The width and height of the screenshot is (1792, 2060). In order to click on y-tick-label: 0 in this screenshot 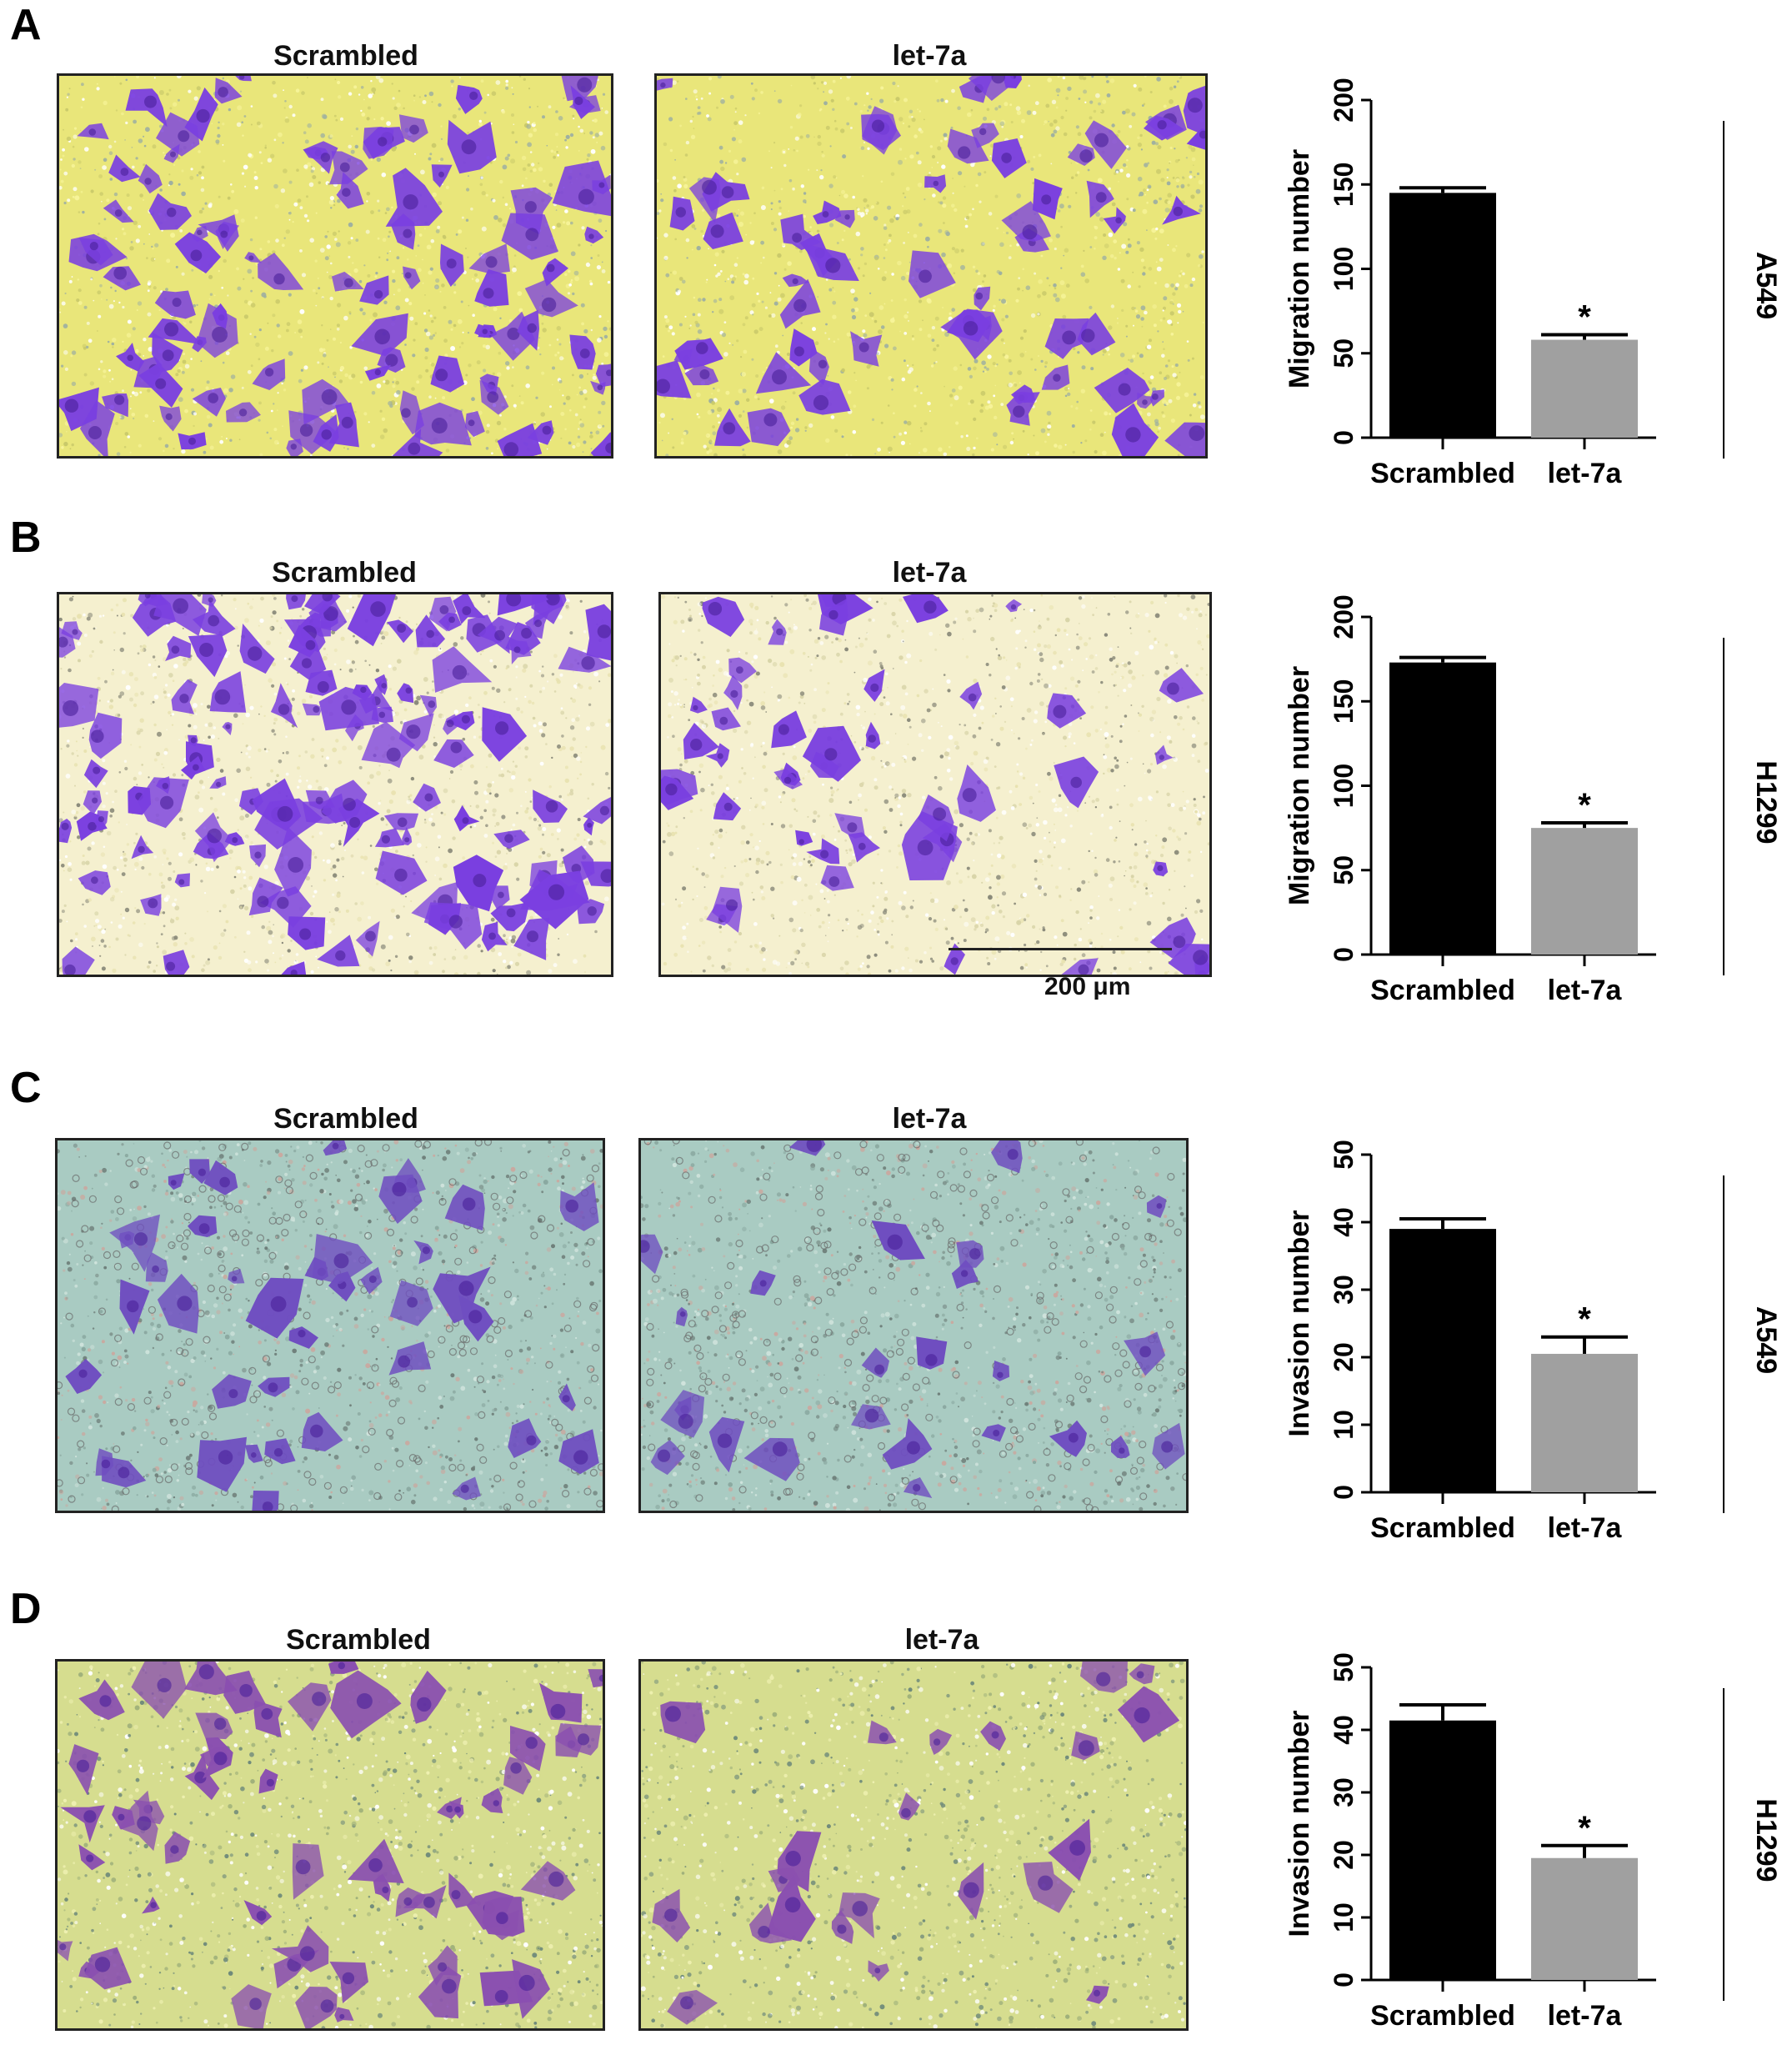, I will do `click(1344, 954)`.